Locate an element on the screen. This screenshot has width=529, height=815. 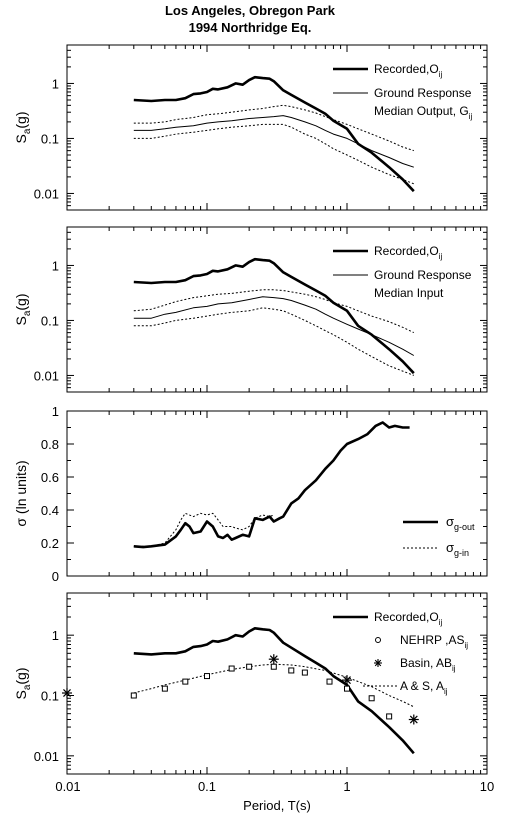
x-tick-label-1: 1 is located at coordinates (346, 786).